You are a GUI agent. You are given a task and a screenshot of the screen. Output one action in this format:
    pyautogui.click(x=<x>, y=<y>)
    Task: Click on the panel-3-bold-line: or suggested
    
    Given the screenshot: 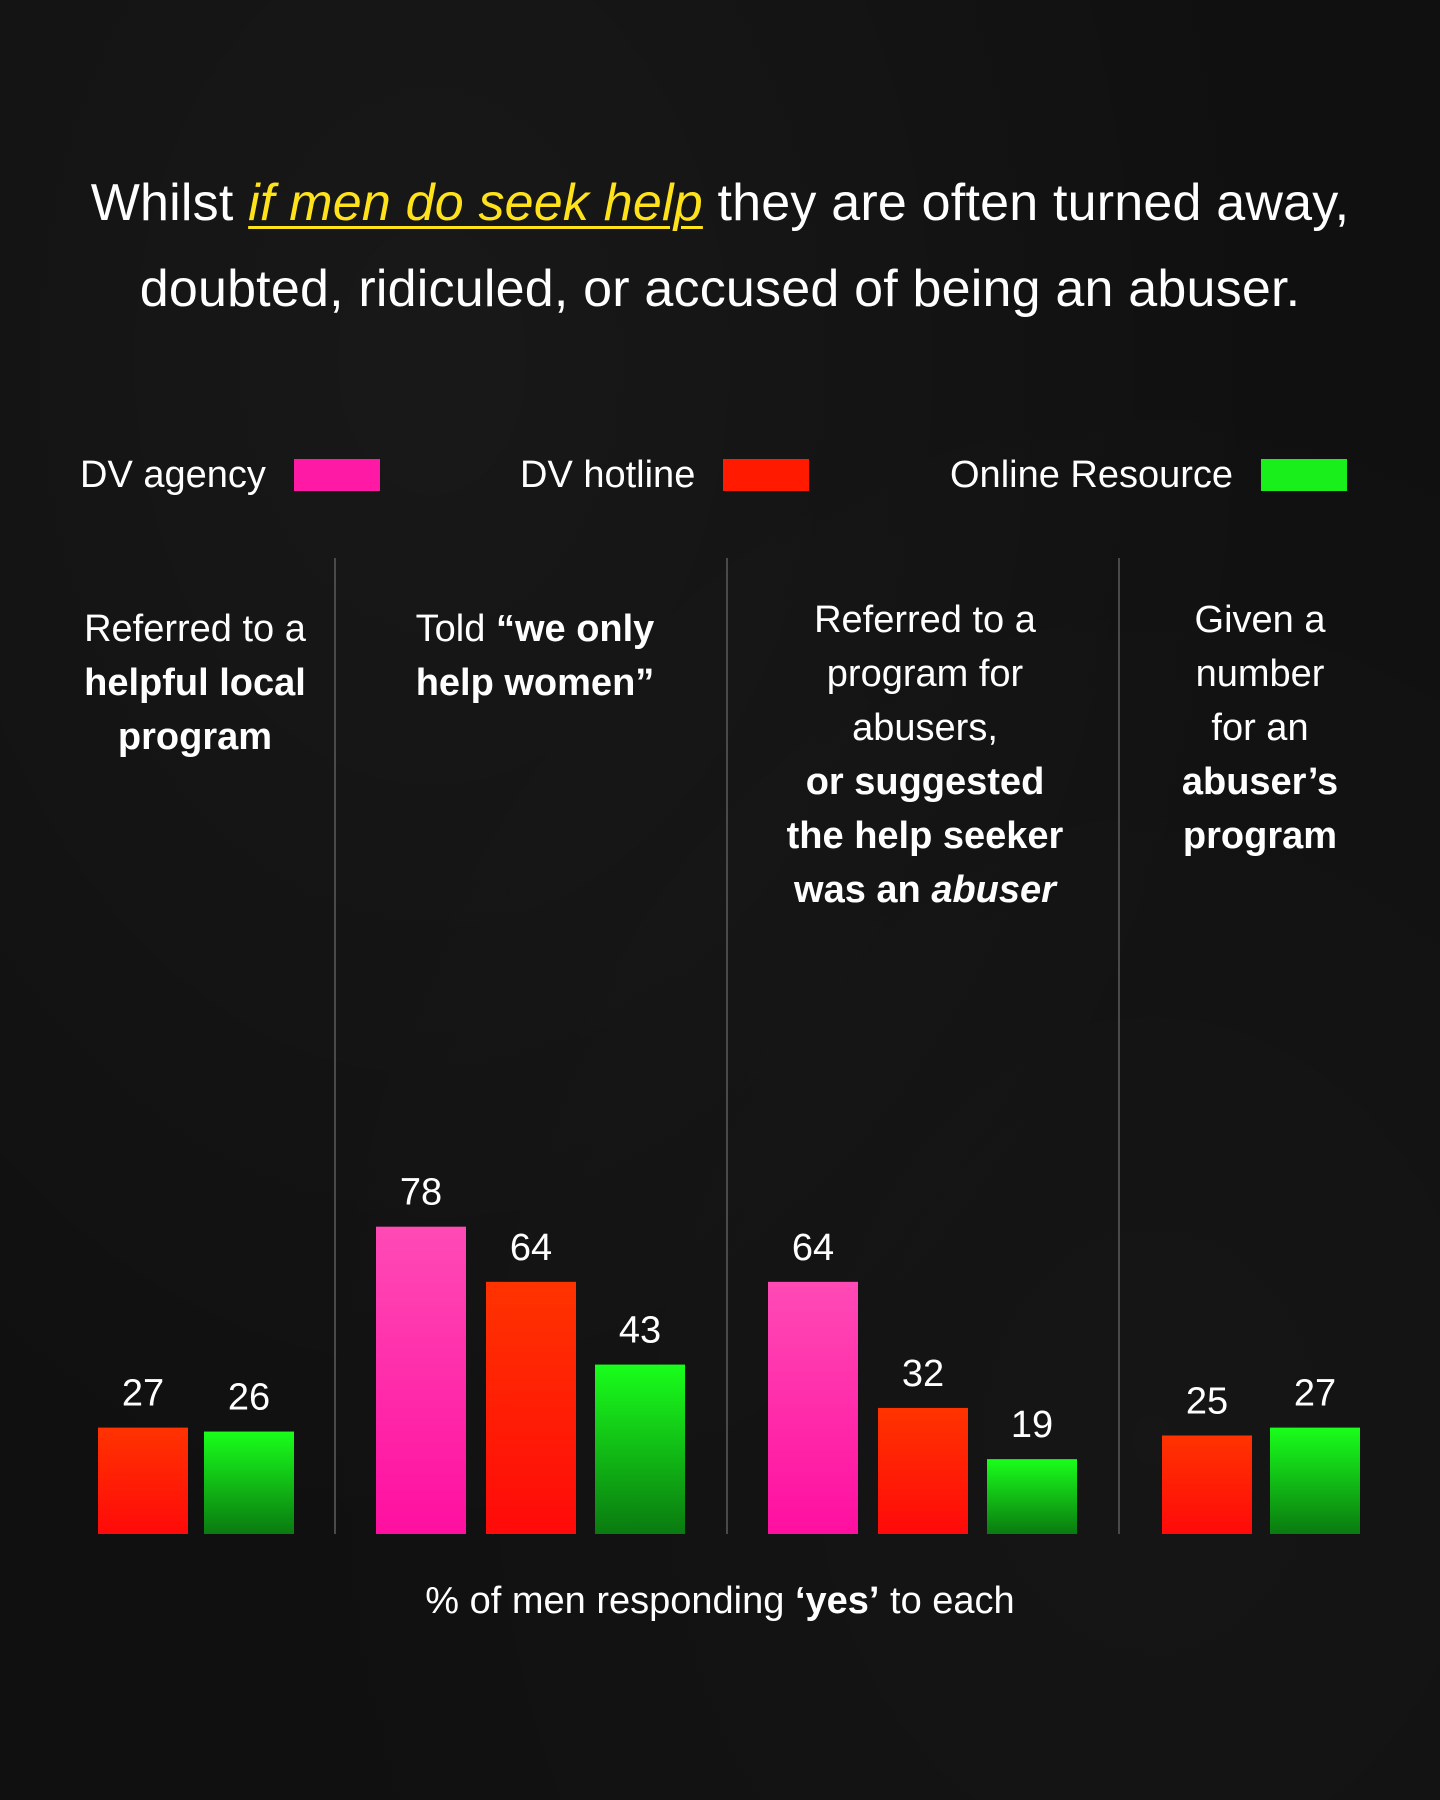 What is the action you would take?
    pyautogui.click(x=925, y=782)
    